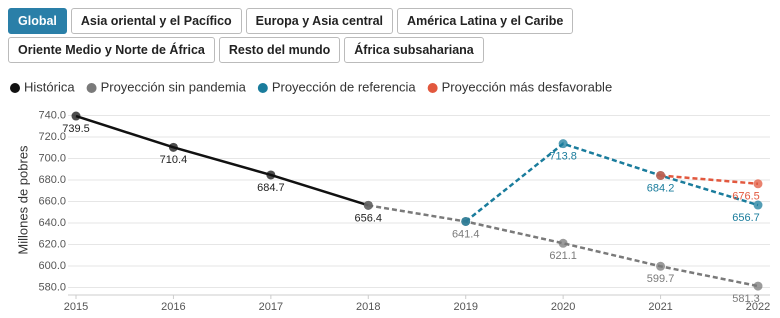 This screenshot has height=318, width=780. I want to click on data-label: 710.4, so click(174, 160).